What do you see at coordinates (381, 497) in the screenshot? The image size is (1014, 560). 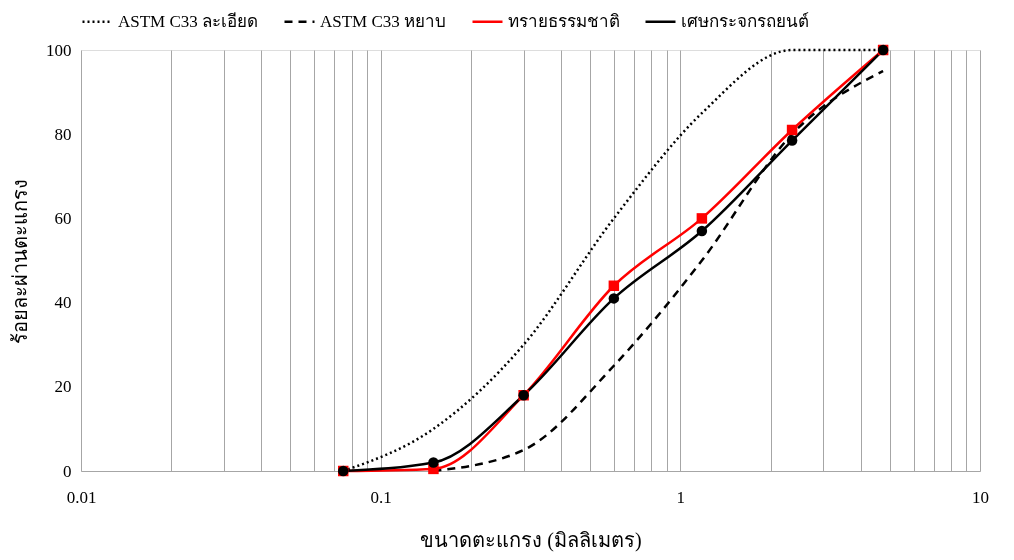 I see `x-tick-label: 0.1` at bounding box center [381, 497].